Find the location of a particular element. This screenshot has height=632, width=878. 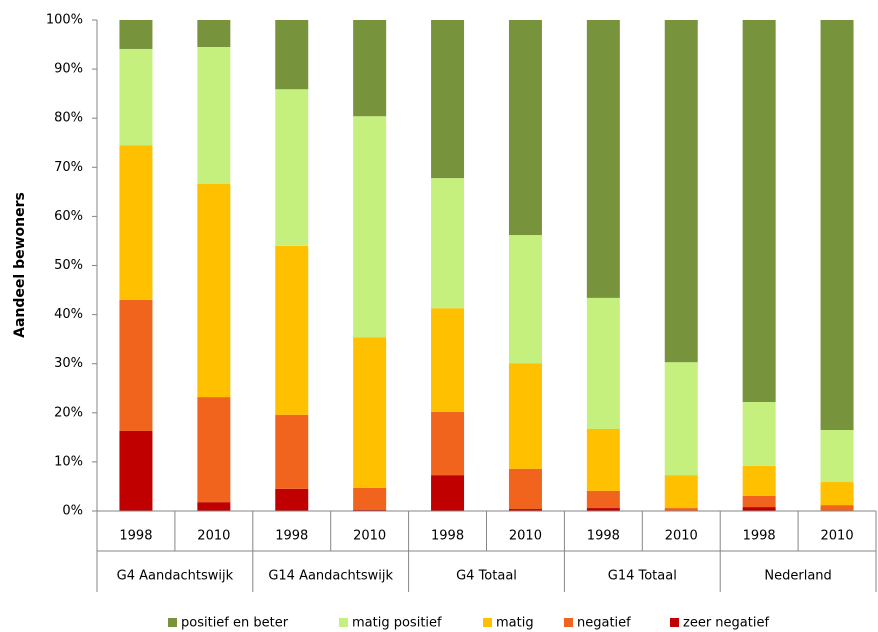

y-tick-label: 60% is located at coordinates (68, 216).